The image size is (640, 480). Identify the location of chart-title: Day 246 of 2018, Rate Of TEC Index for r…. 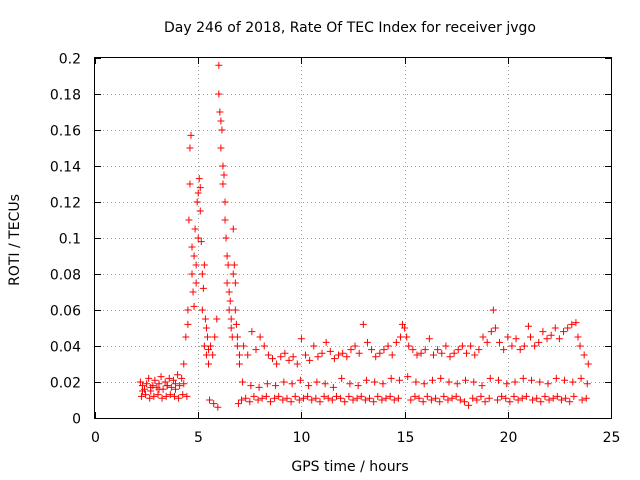
(350, 28).